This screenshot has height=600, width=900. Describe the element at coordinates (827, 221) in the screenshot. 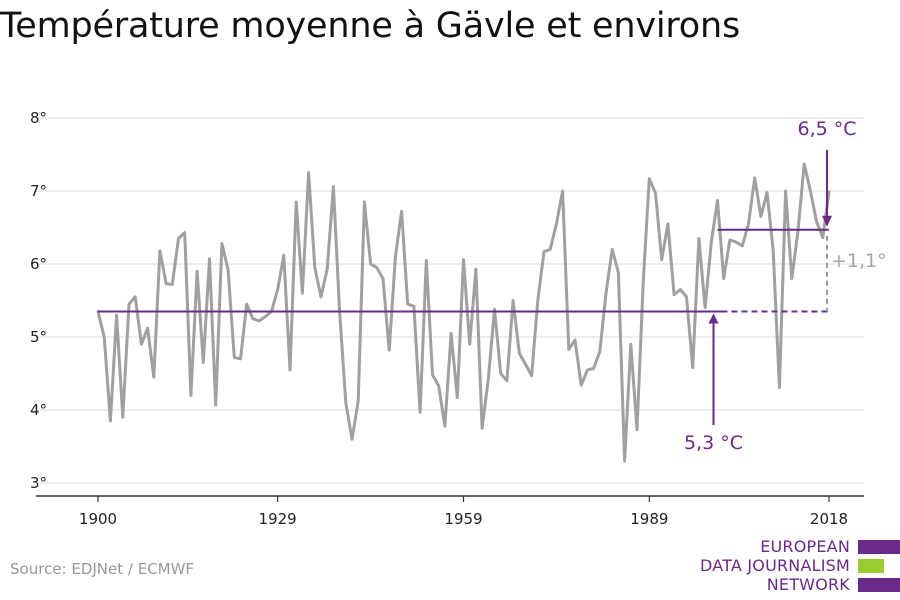

I see `recent-arrow-head` at that location.